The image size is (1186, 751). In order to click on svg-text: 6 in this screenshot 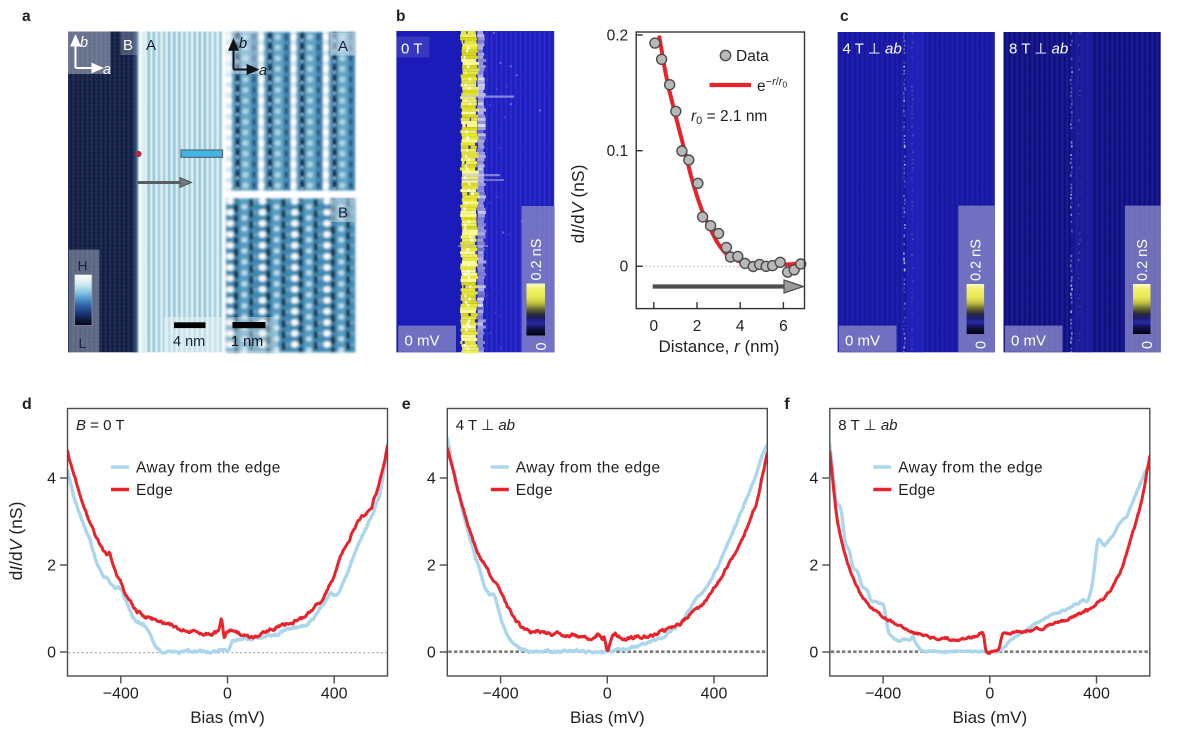, I will do `click(783, 326)`.